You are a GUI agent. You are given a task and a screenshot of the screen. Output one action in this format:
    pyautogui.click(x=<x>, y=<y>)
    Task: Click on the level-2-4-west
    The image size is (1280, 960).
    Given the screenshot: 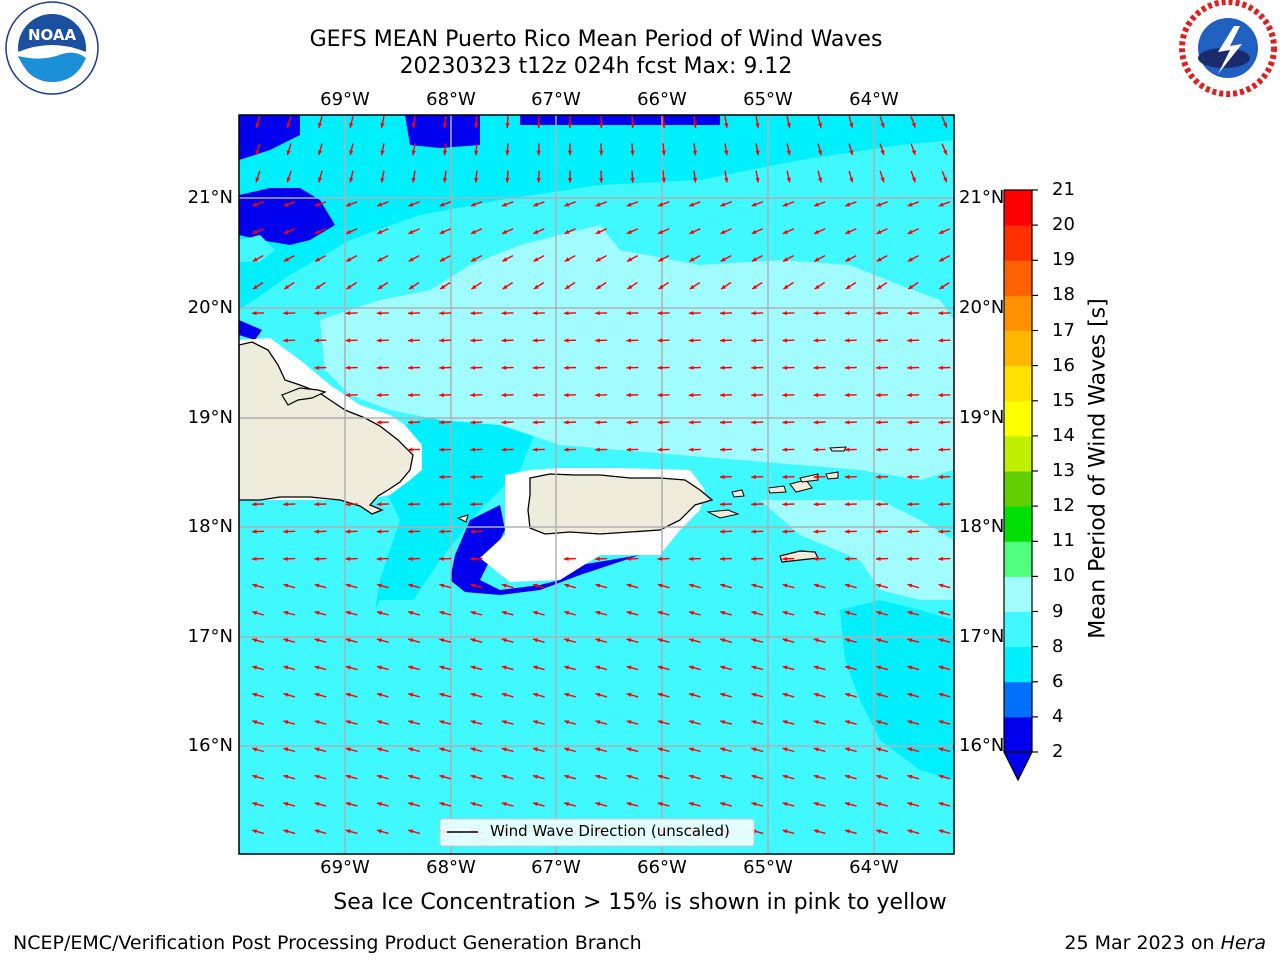 What is the action you would take?
    pyautogui.click(x=250, y=330)
    